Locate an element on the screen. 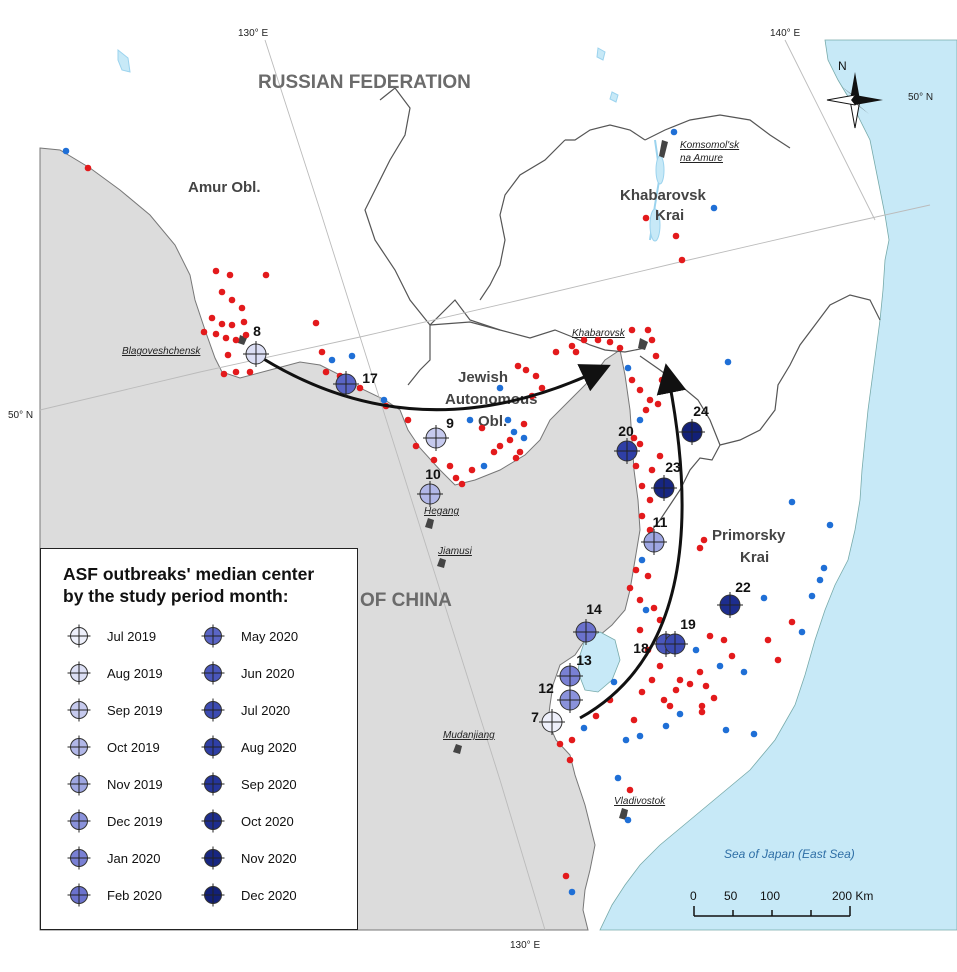 The height and width of the screenshot is (972, 957). median-center-label-22: 22 is located at coordinates (743, 587).